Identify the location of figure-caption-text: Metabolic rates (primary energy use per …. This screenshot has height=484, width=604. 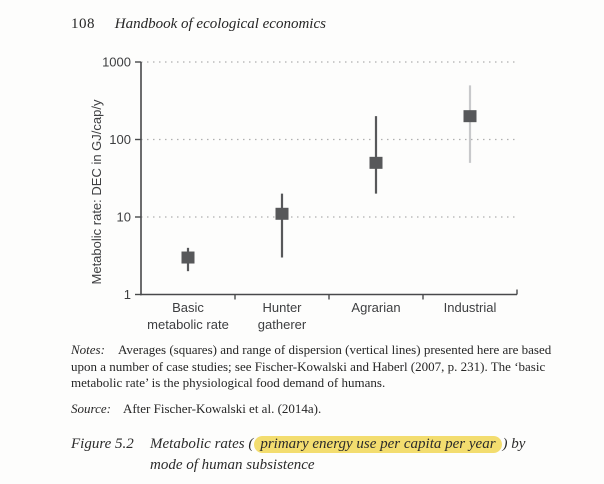
(337, 455).